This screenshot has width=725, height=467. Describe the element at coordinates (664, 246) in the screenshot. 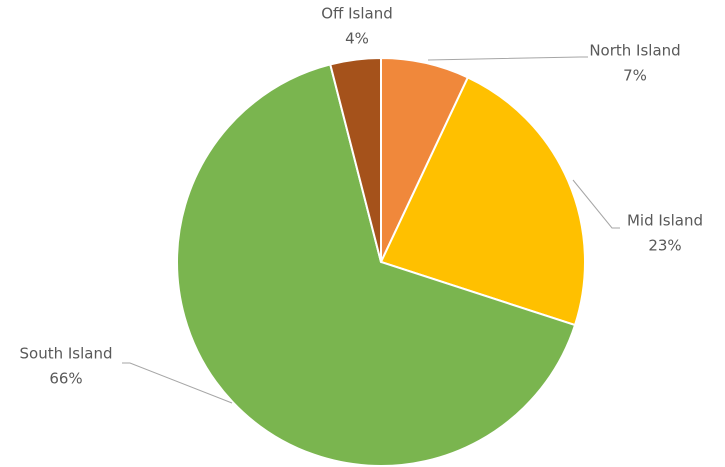

I see `value-label: 23%` at that location.